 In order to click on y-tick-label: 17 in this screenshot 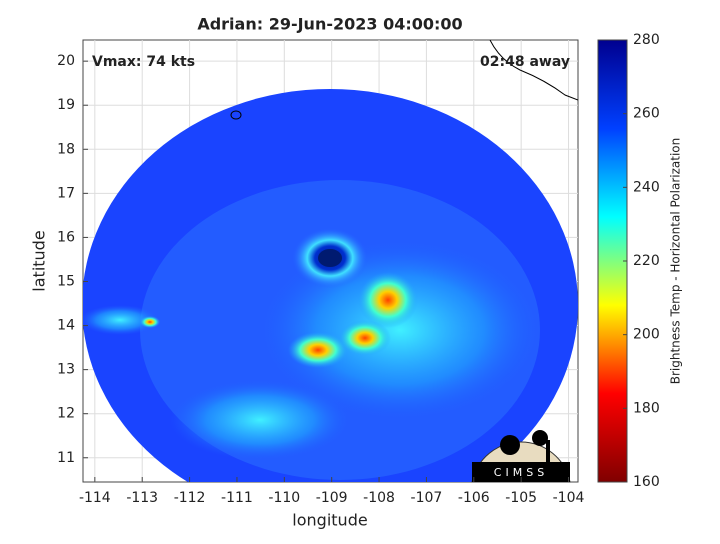, I will do `click(66, 193)`.